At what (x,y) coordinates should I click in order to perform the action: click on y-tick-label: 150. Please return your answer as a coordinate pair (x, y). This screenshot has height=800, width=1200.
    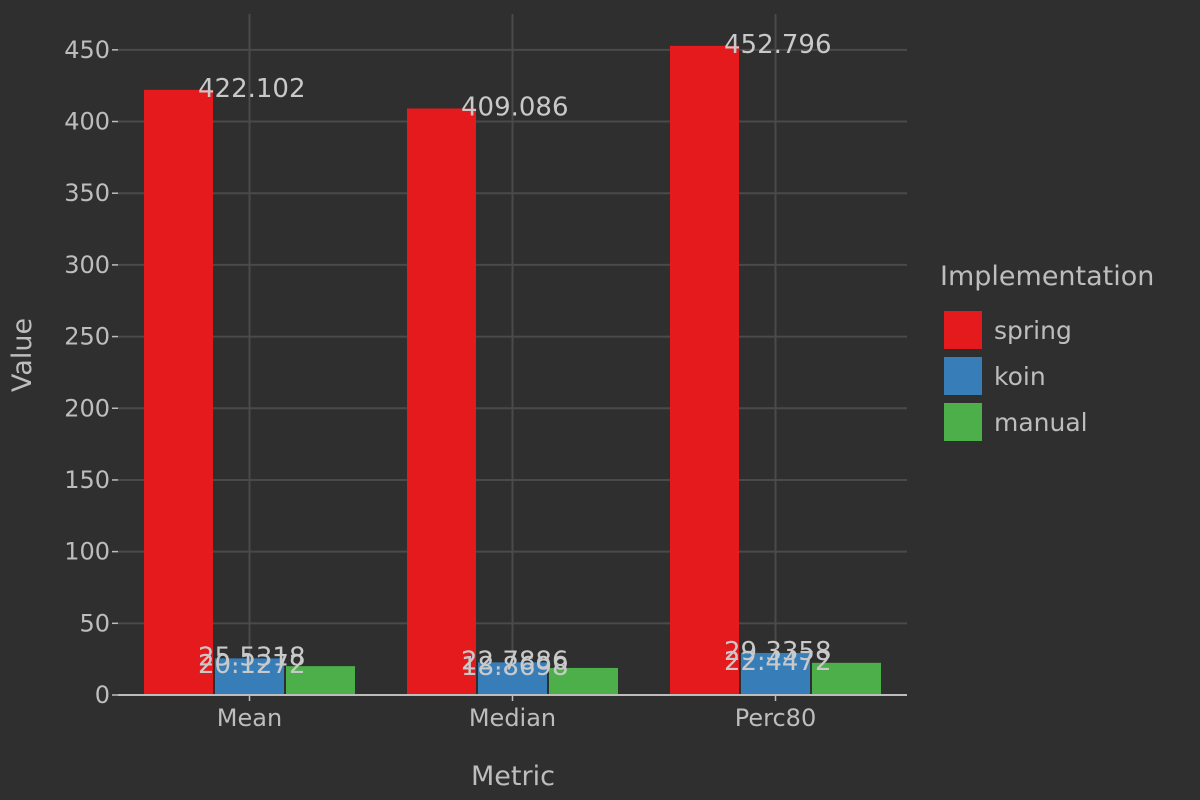
    Looking at the image, I should click on (87, 480).